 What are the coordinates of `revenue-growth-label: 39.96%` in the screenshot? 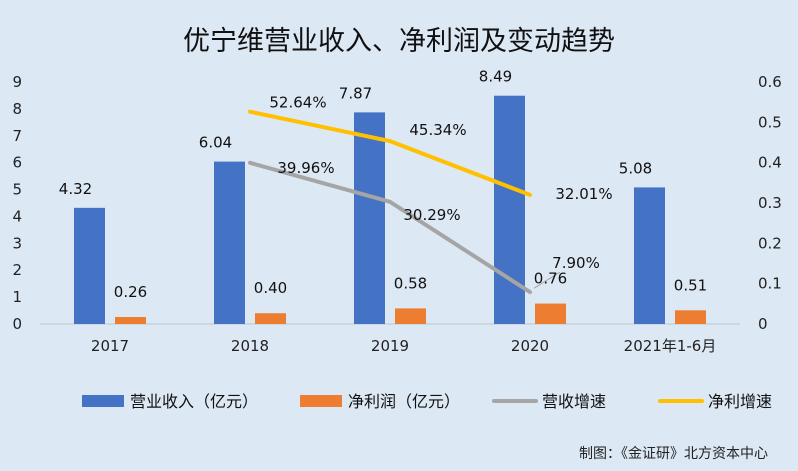 It's located at (305, 168).